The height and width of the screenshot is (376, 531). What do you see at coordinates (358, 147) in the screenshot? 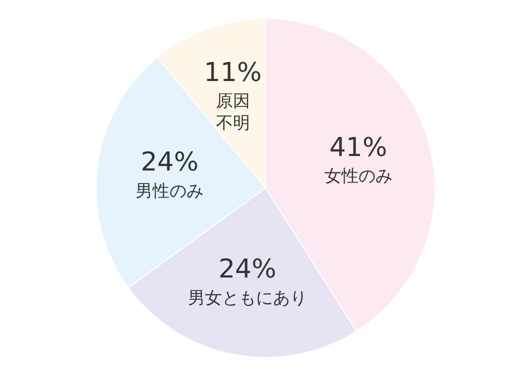
I see `data-label: 41%` at bounding box center [358, 147].